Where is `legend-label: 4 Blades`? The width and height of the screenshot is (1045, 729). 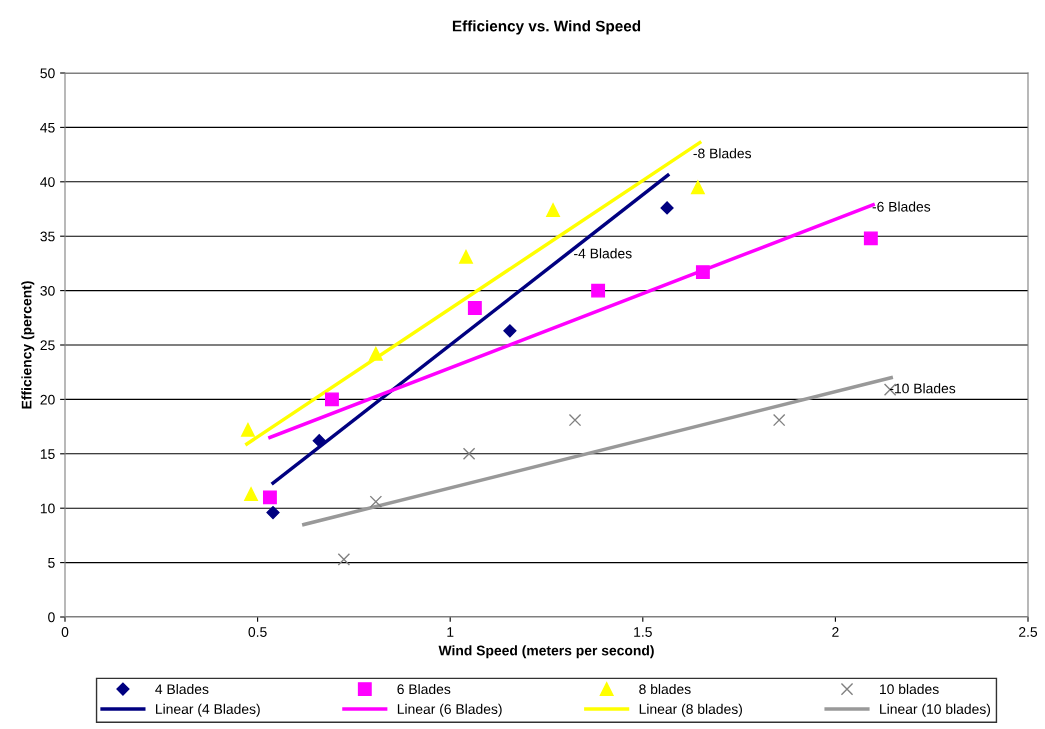 legend-label: 4 Blades is located at coordinates (182, 689).